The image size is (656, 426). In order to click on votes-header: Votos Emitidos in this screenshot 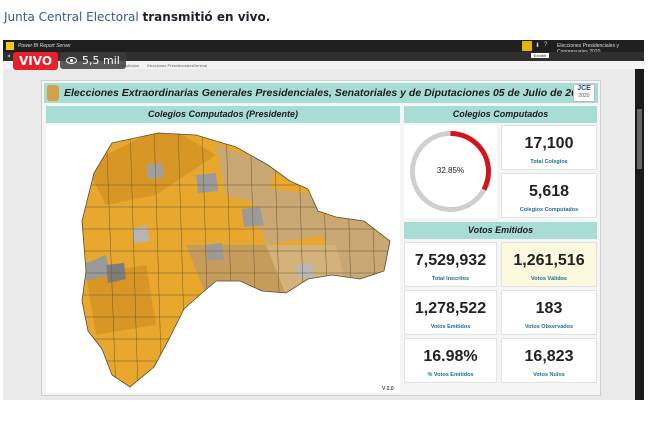, I will do `click(500, 230)`.